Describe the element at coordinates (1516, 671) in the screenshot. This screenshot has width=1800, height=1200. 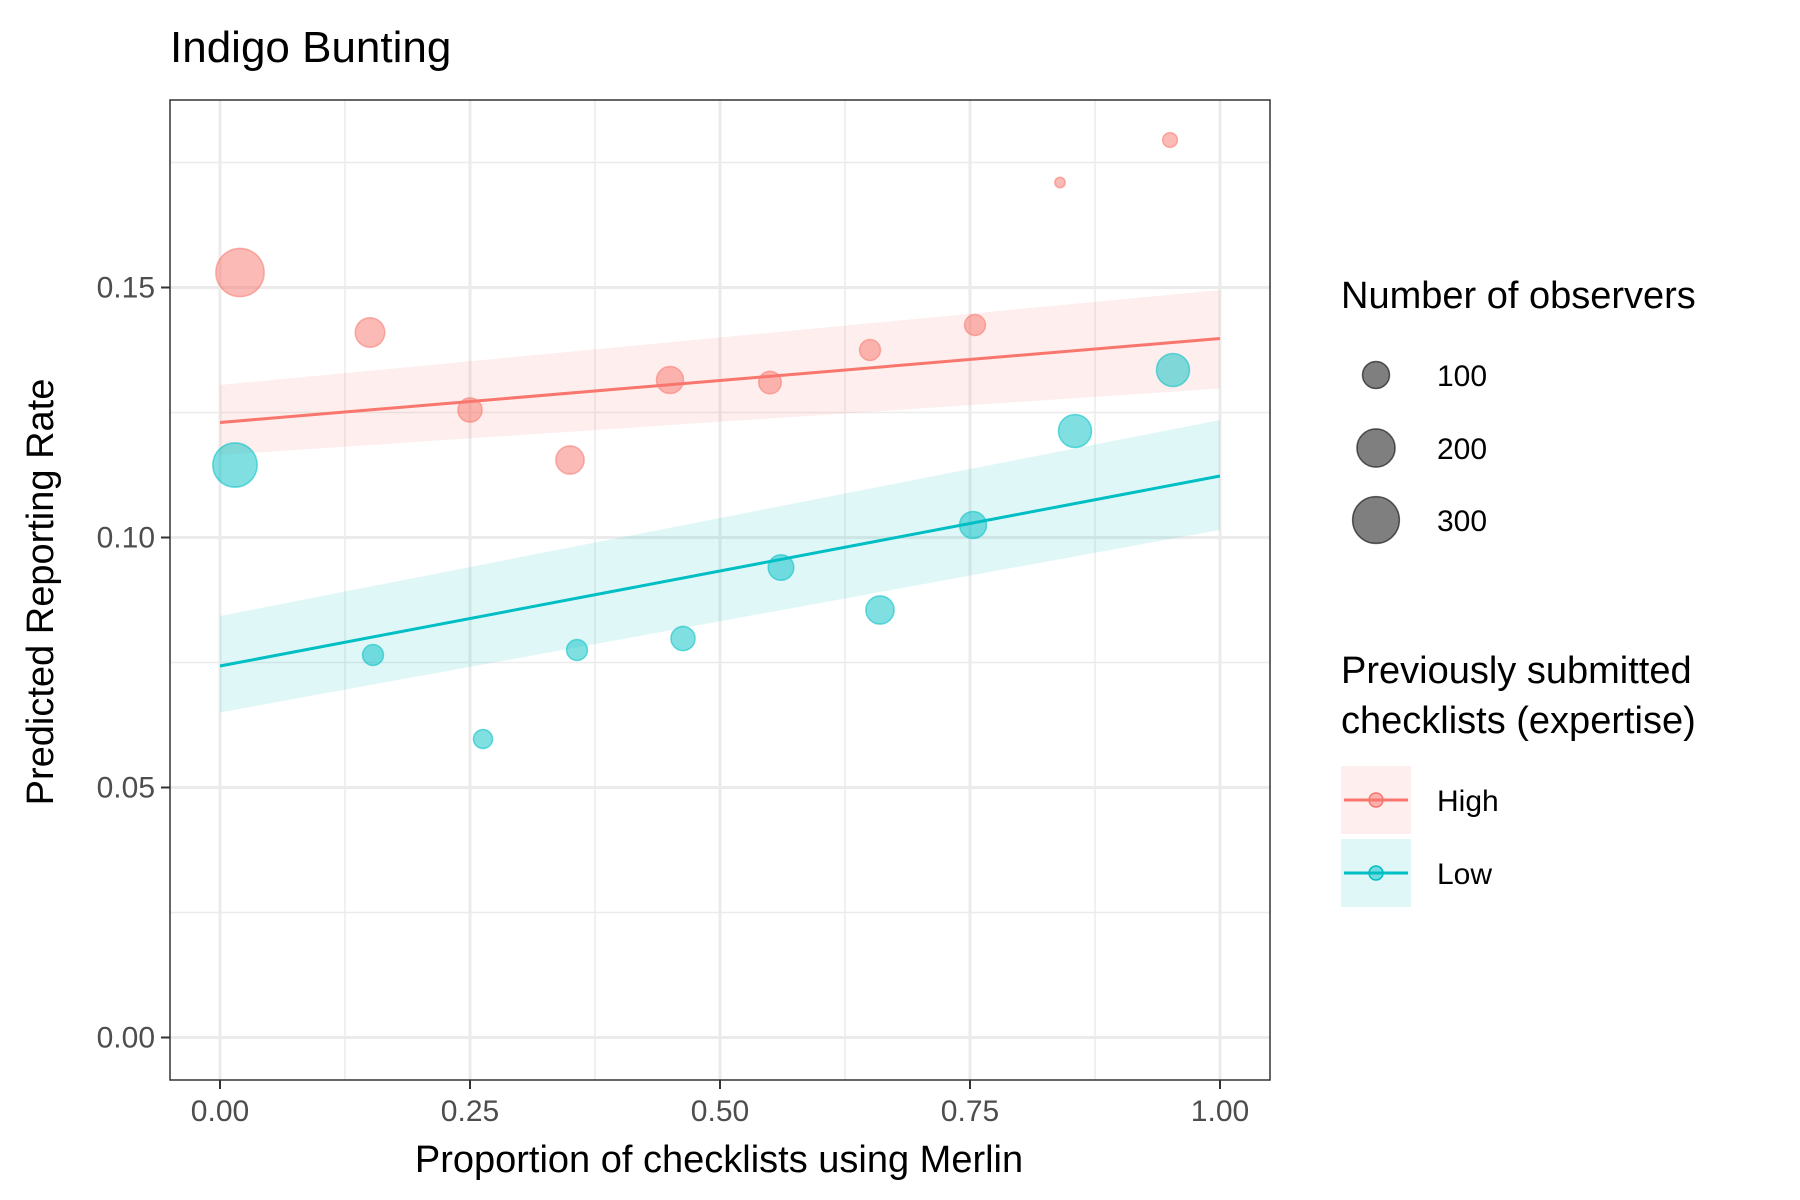
I see `color-legend-title: Previously submitted` at that location.